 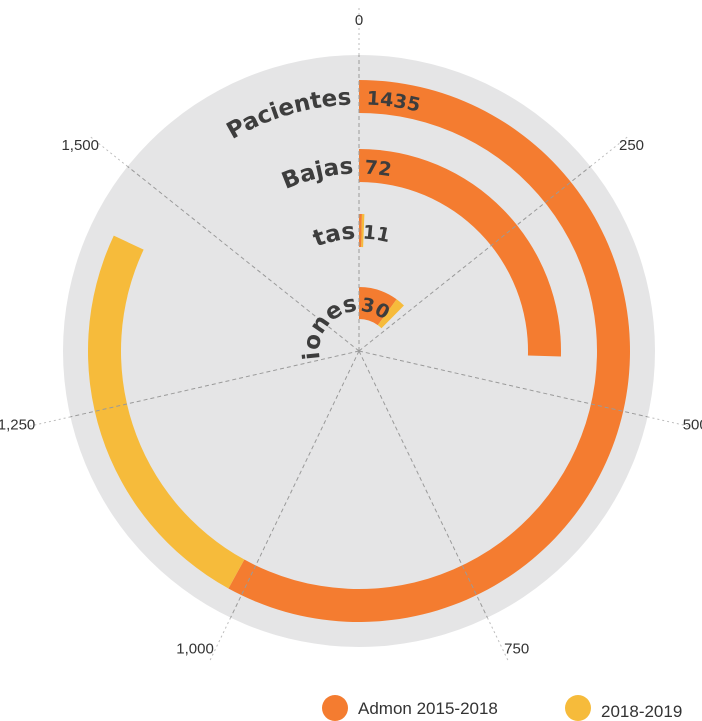 What do you see at coordinates (631, 145) in the screenshot?
I see `tick-label-1: 250` at bounding box center [631, 145].